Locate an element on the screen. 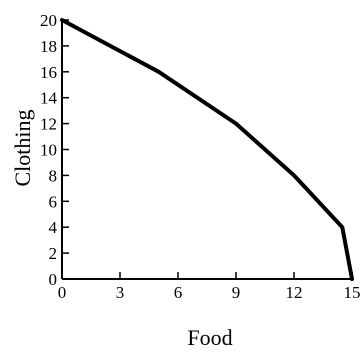  y-tick-label: 20 is located at coordinates (48, 20).